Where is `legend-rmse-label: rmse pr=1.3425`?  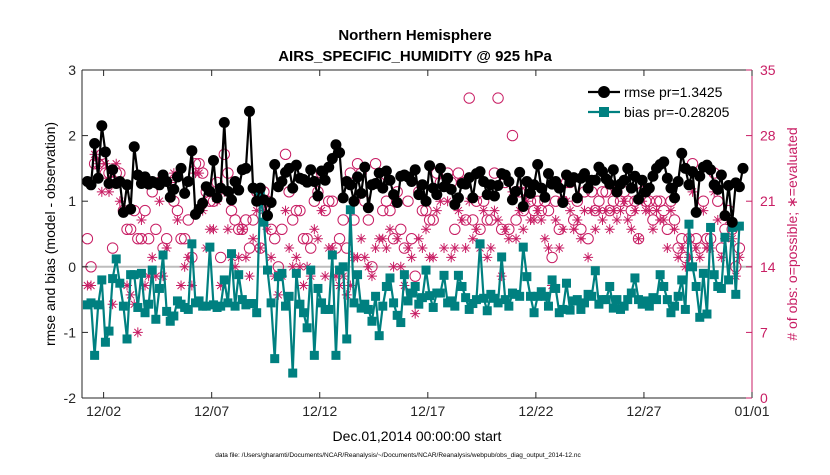
legend-rmse-label: rmse pr=1.3425 is located at coordinates (673, 92).